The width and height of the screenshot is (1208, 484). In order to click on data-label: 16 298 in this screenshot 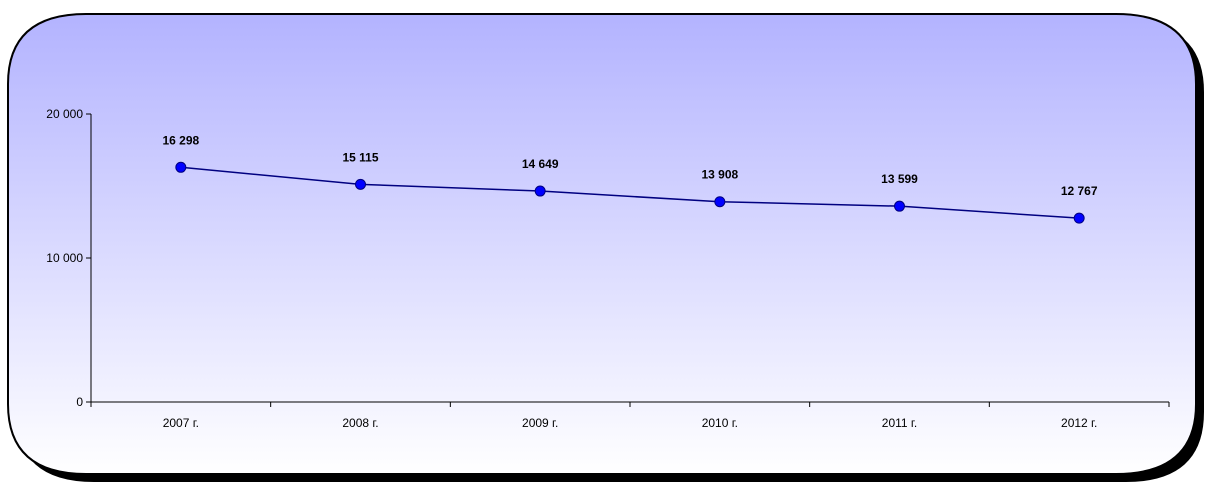, I will do `click(180, 140)`.